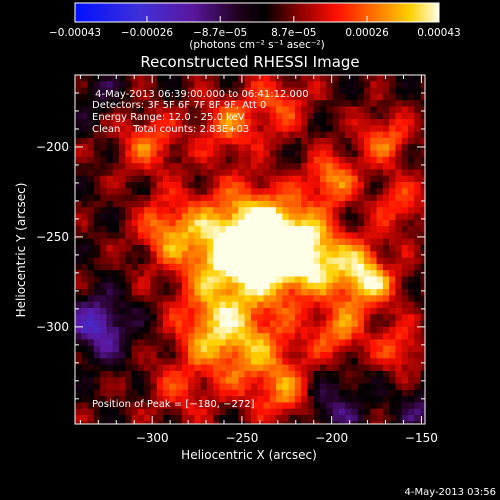 Image resolution: width=500 pixels, height=500 pixels. Describe the element at coordinates (249, 455) in the screenshot. I see `x-axis-label: Heliocentric X (arcsec)` at that location.